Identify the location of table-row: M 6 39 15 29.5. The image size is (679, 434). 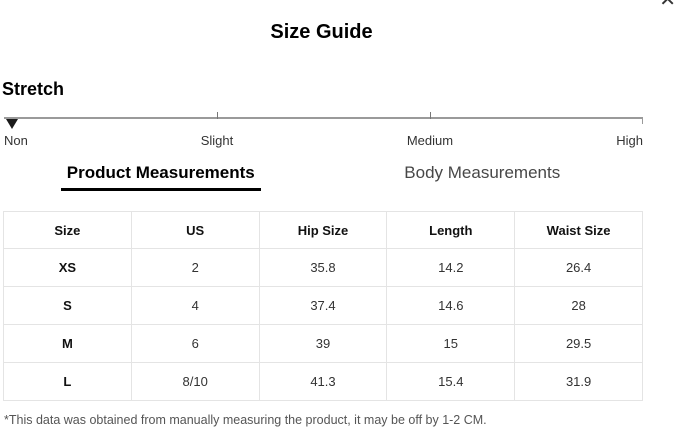
(323, 343).